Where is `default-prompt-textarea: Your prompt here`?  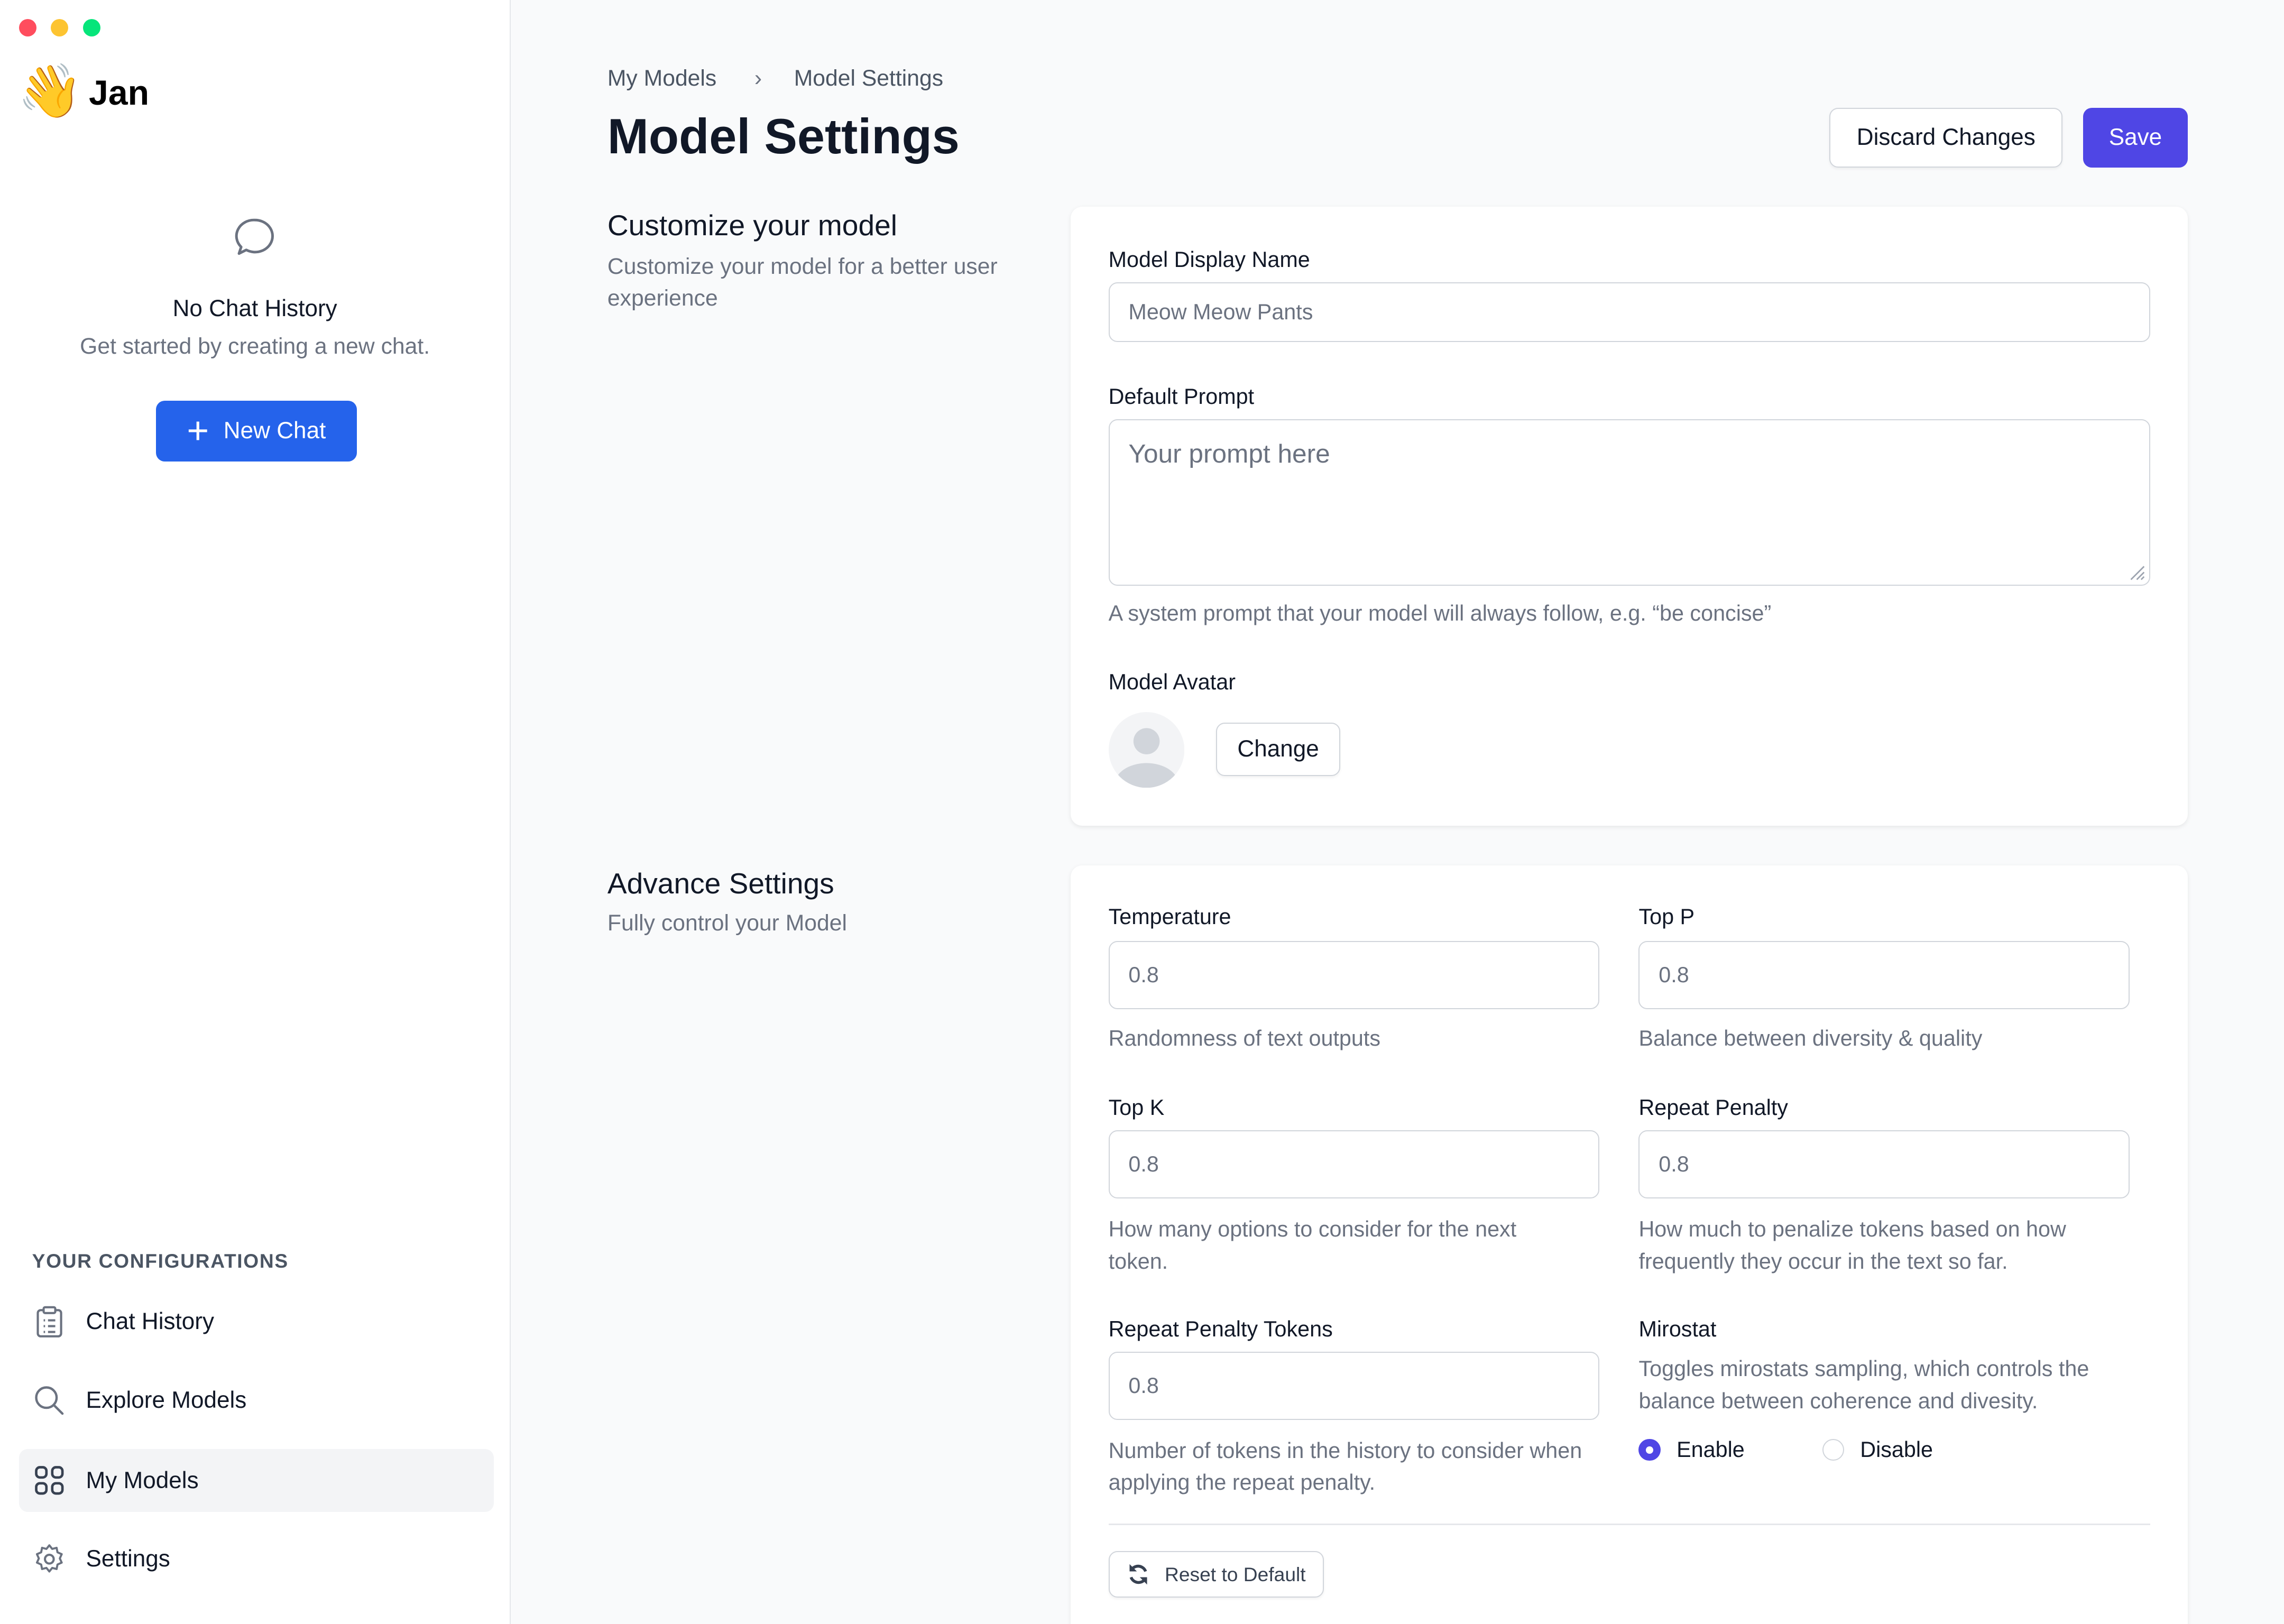
default-prompt-textarea: Your prompt here is located at coordinates (1629, 502).